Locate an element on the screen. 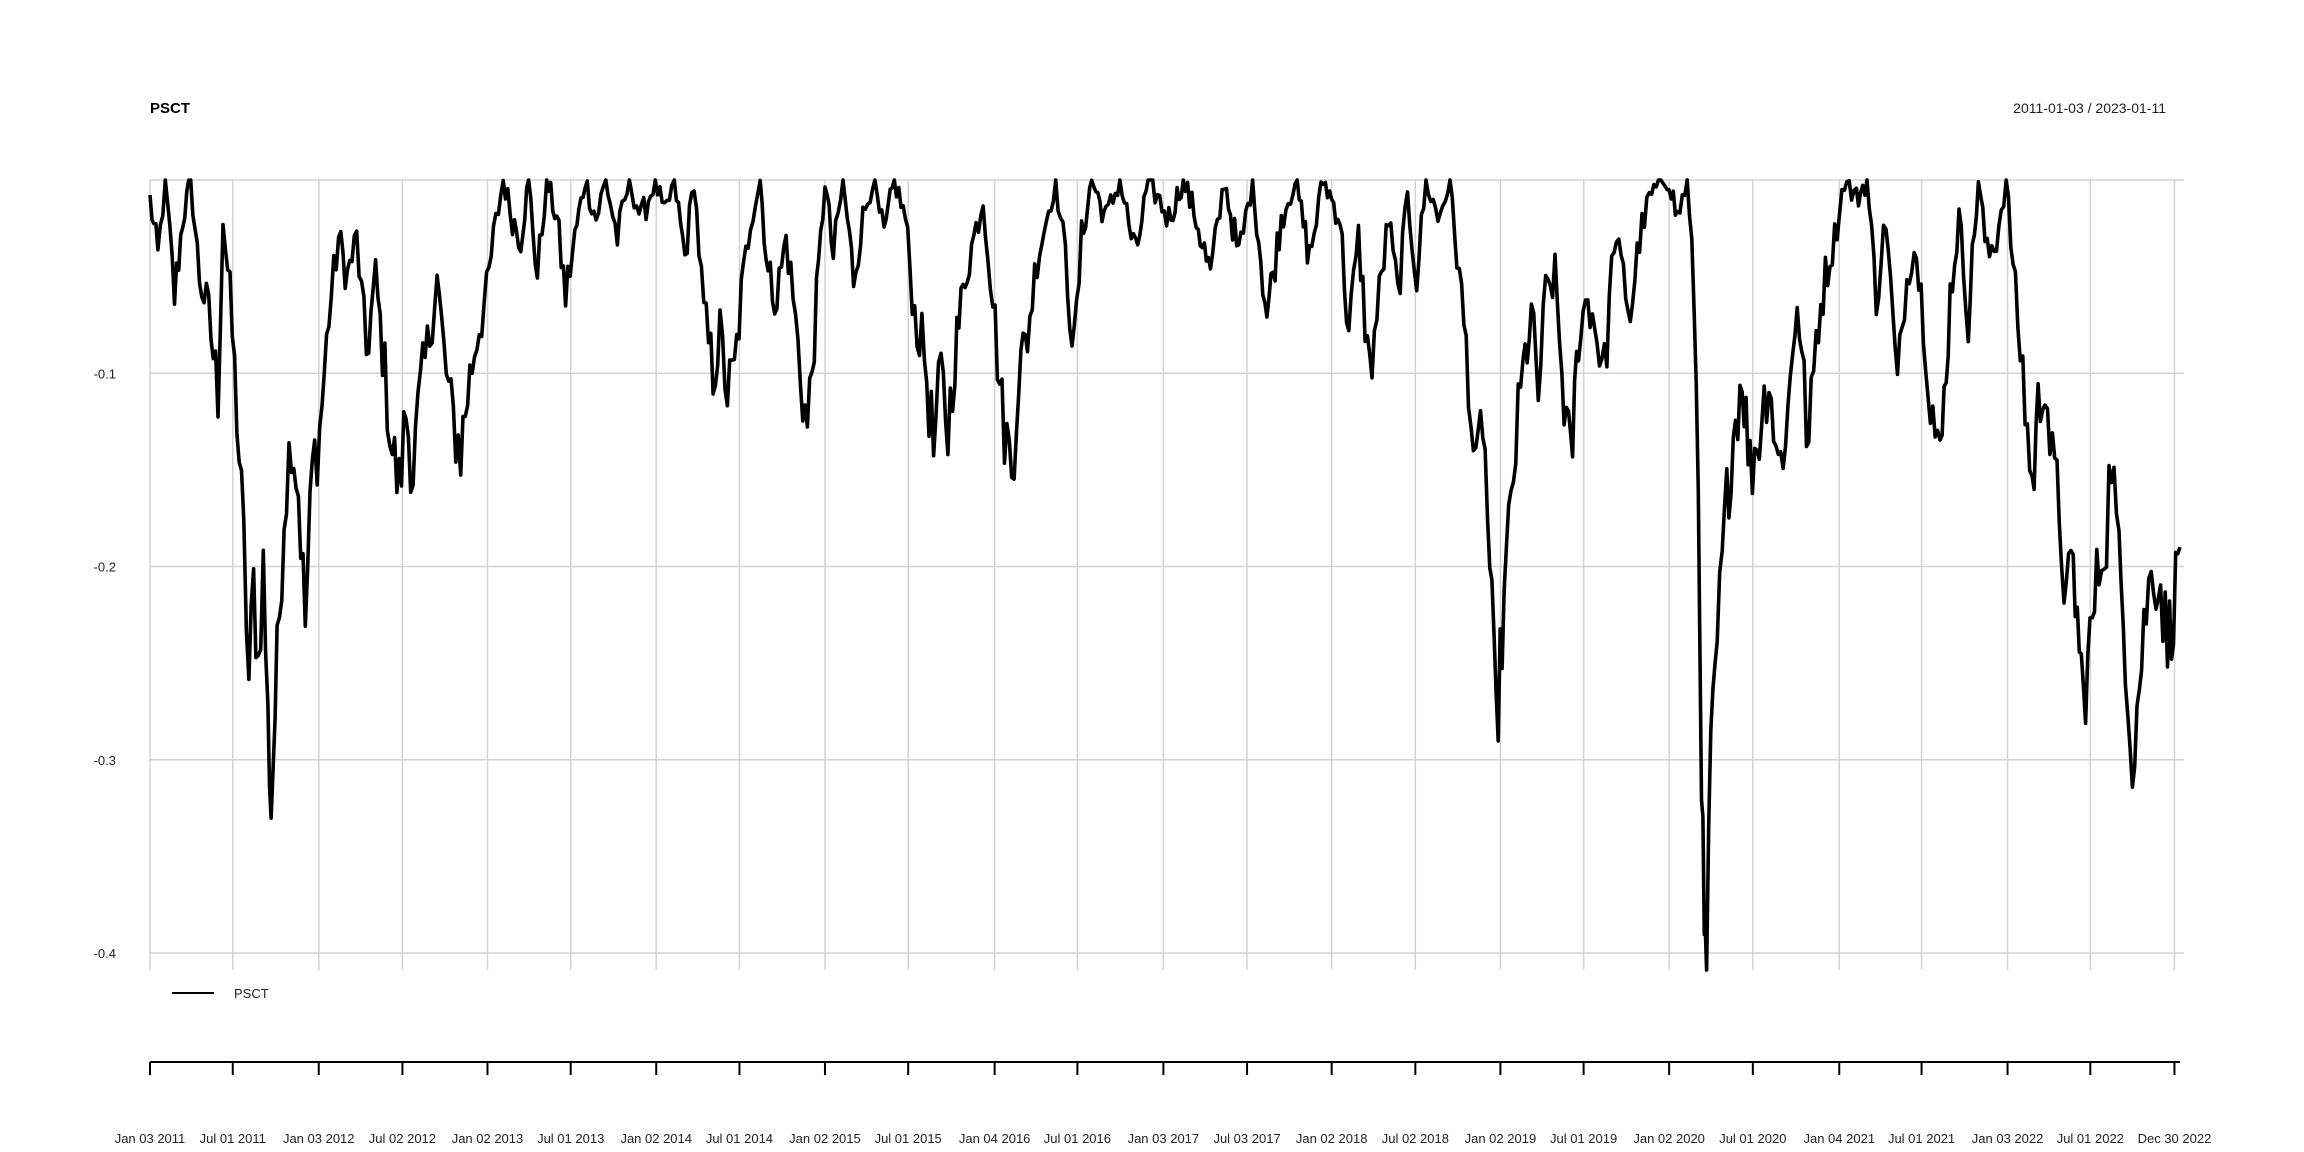 This screenshot has width=2304, height=1152. x-tick-label: Jan 02 2015 is located at coordinates (825, 1138).